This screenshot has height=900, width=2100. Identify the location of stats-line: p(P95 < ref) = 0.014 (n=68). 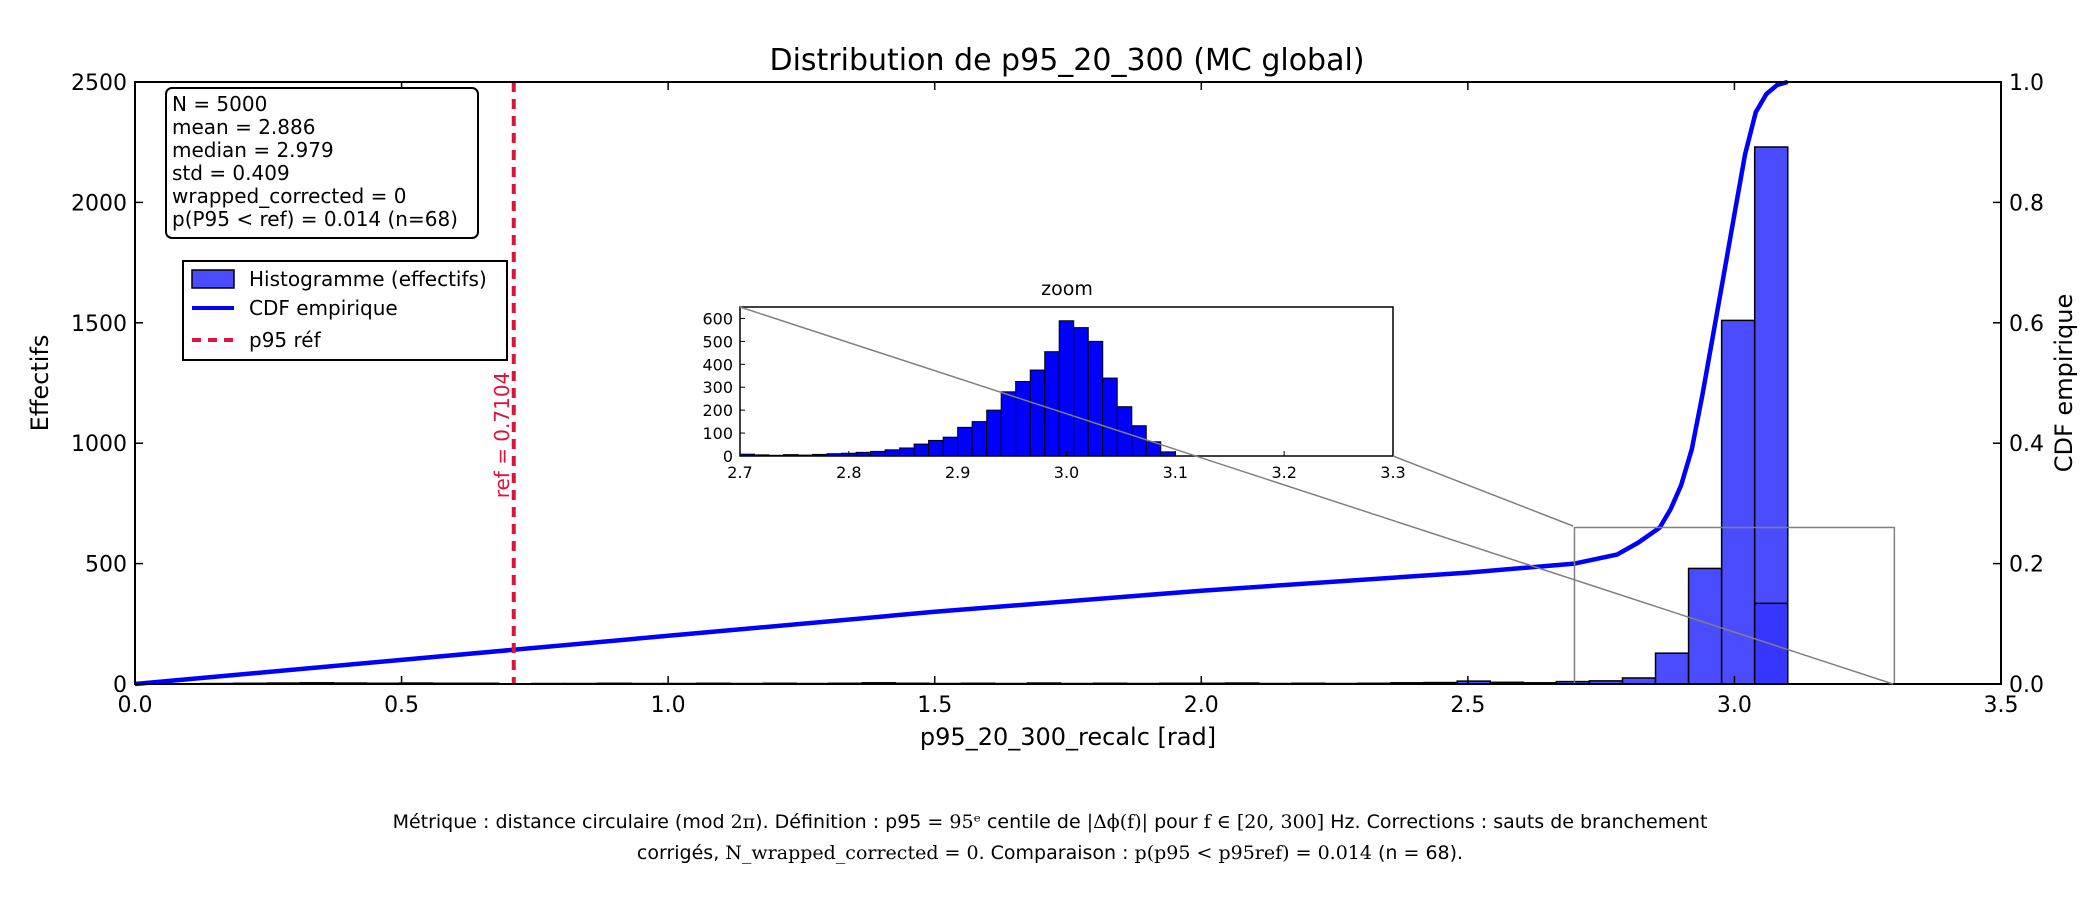
(315, 219).